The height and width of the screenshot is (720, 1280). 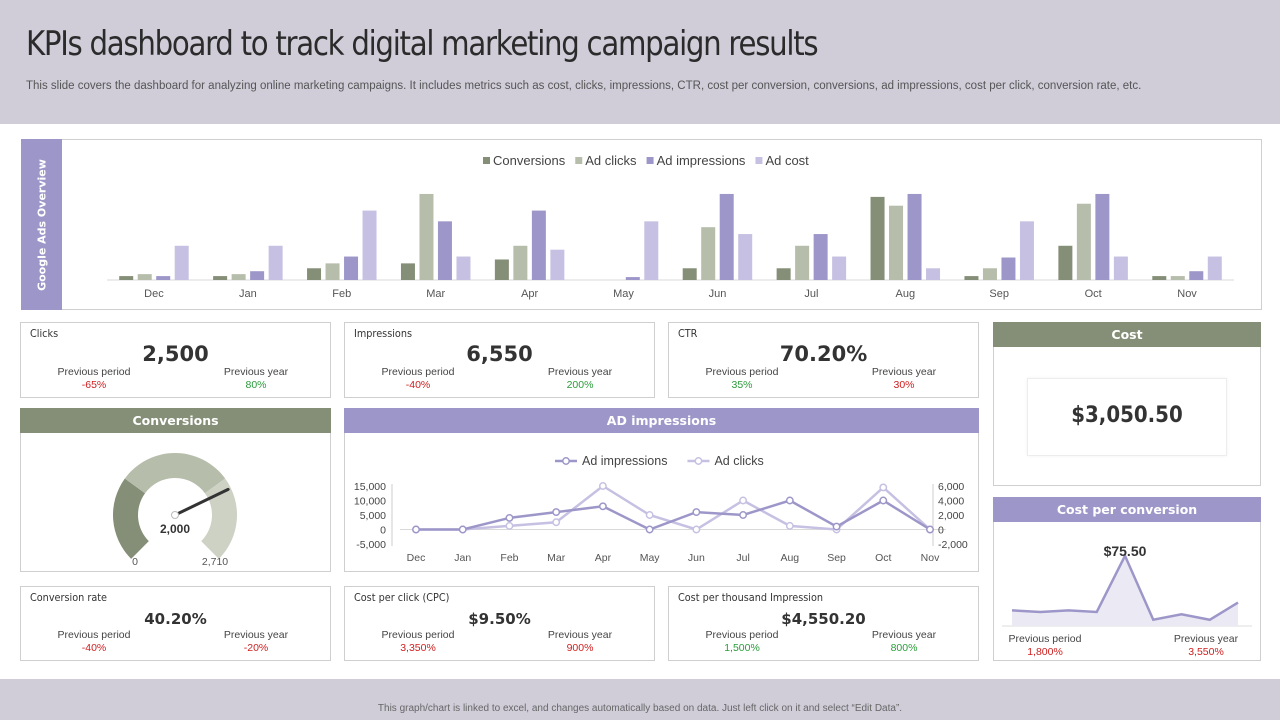 I want to click on cpm-prev-period-value: 1,500%, so click(x=742, y=648).